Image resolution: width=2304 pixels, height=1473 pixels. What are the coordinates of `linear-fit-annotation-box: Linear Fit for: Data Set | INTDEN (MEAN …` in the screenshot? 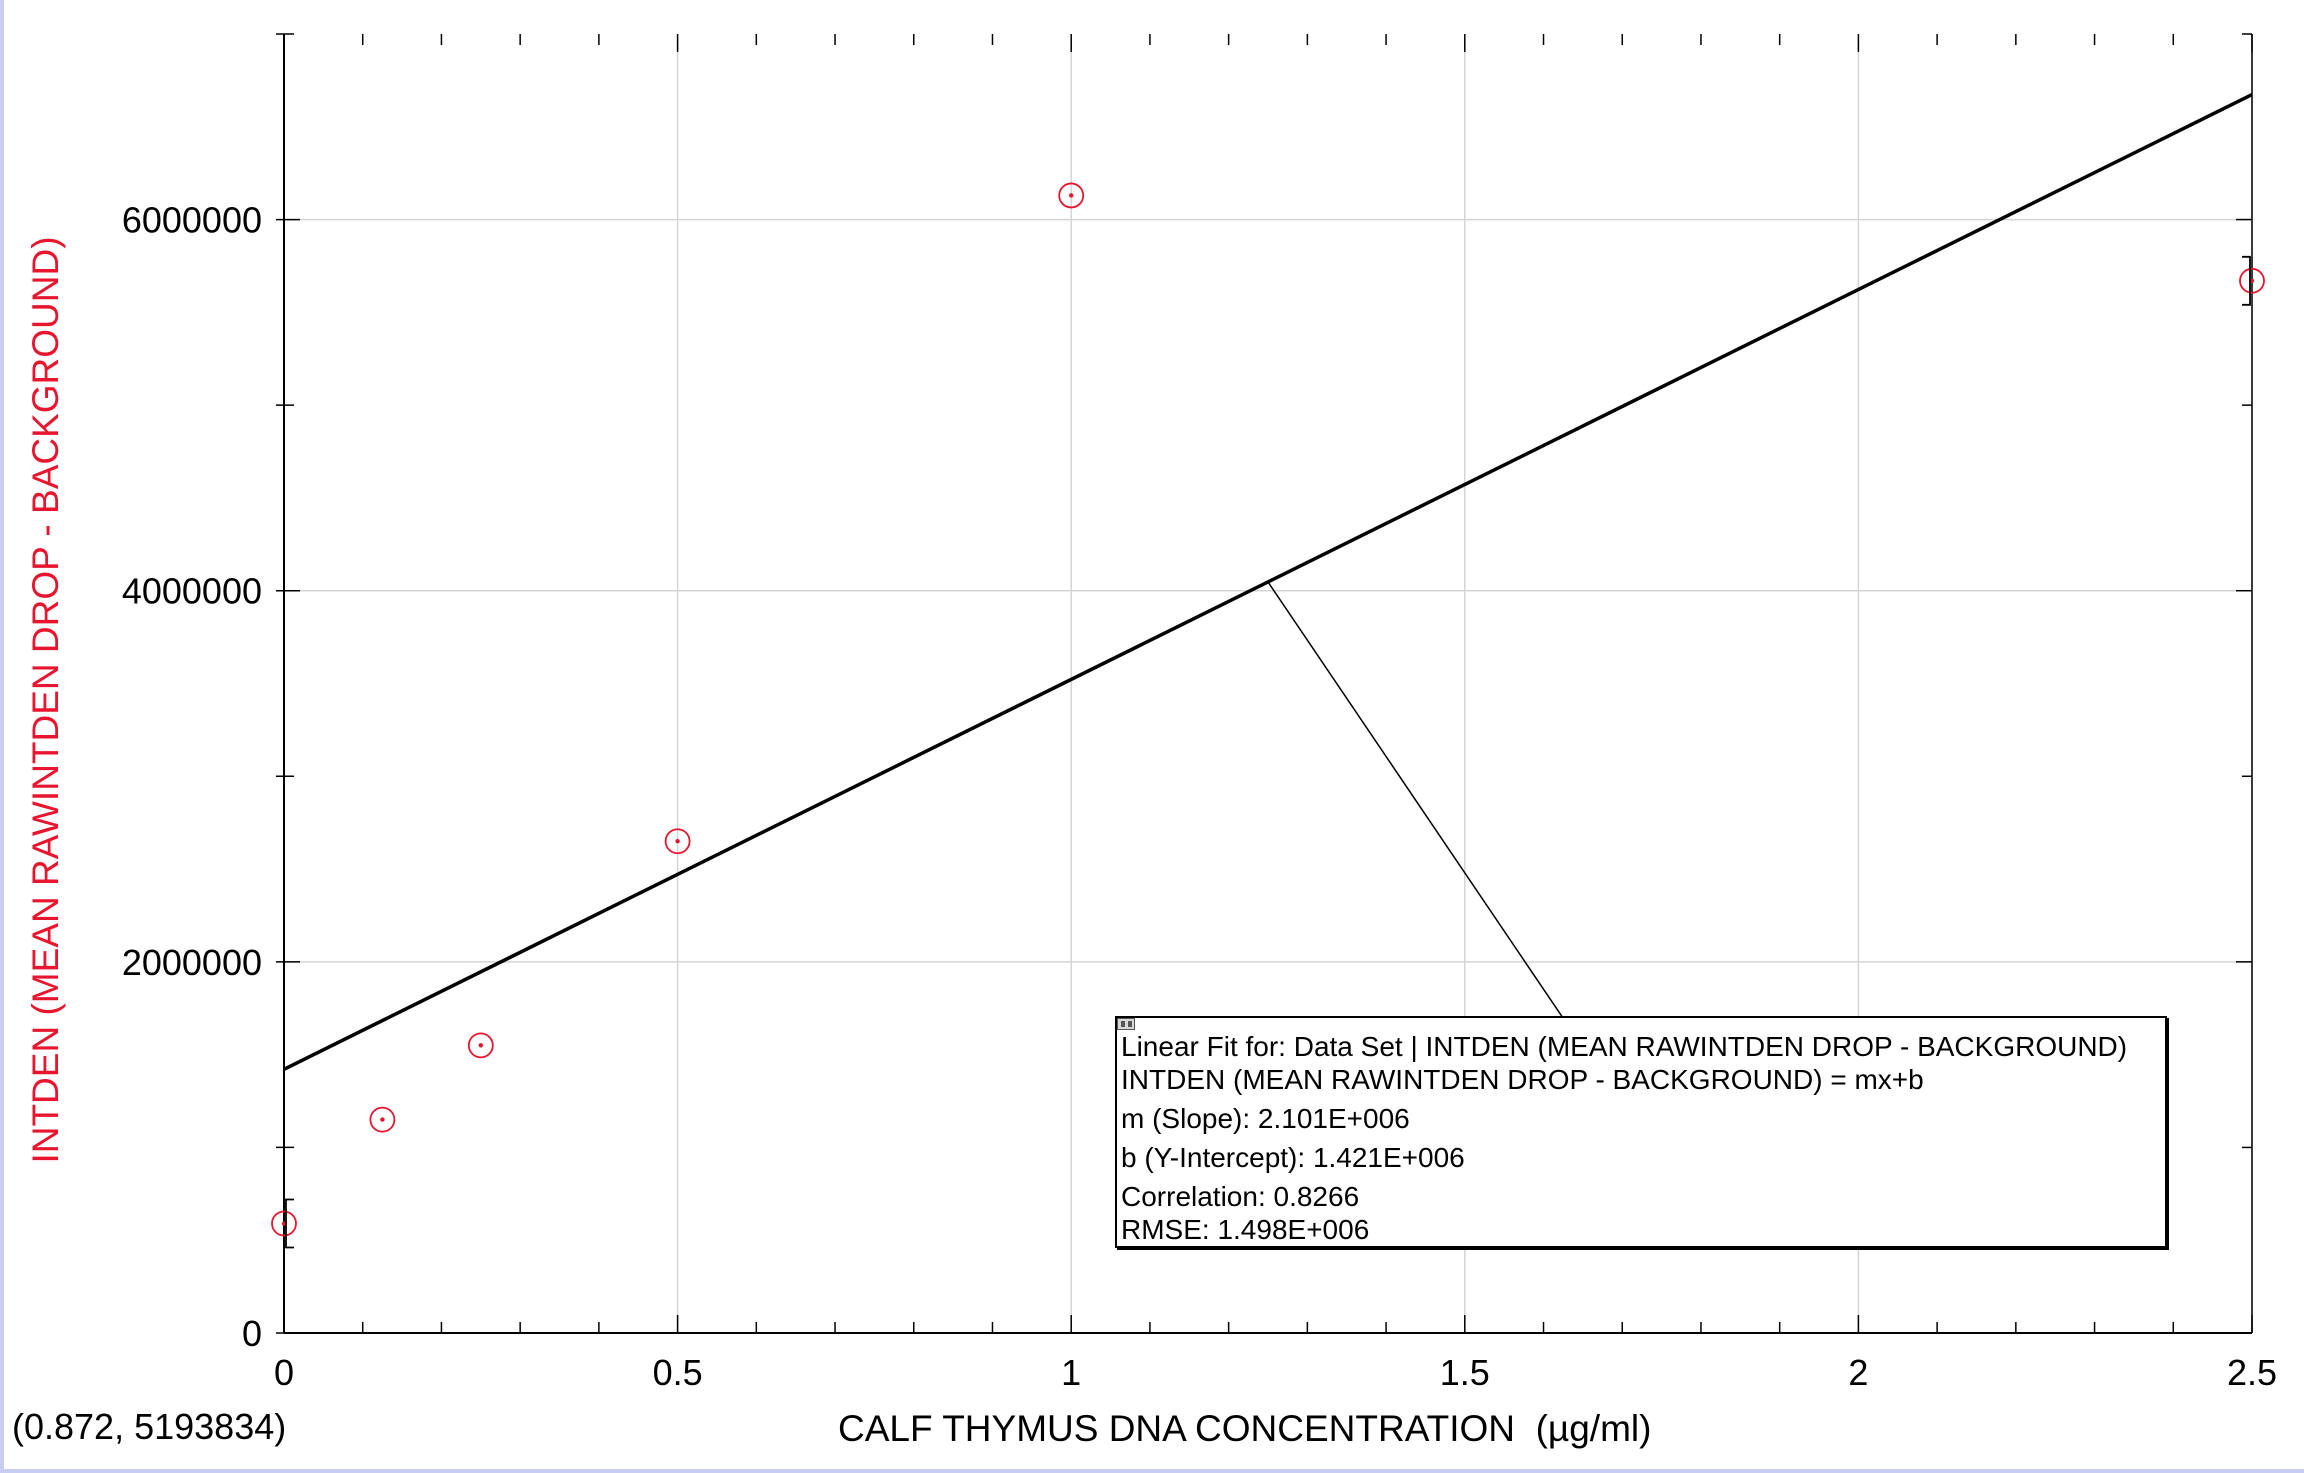 It's located at (1641, 1132).